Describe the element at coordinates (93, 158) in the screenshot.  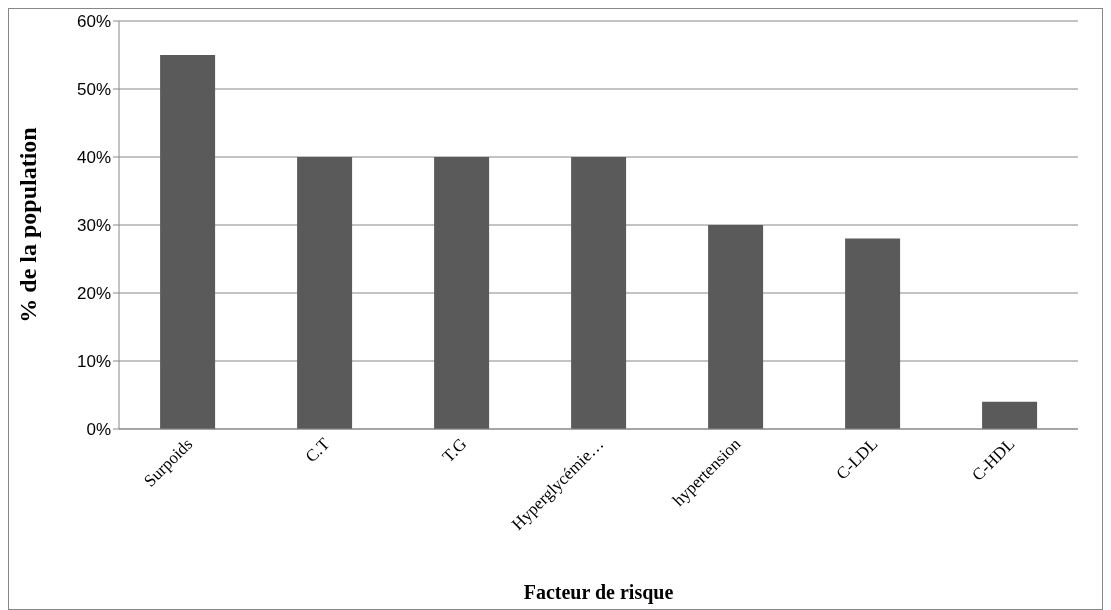
I see `y-tick-label: 40%` at that location.